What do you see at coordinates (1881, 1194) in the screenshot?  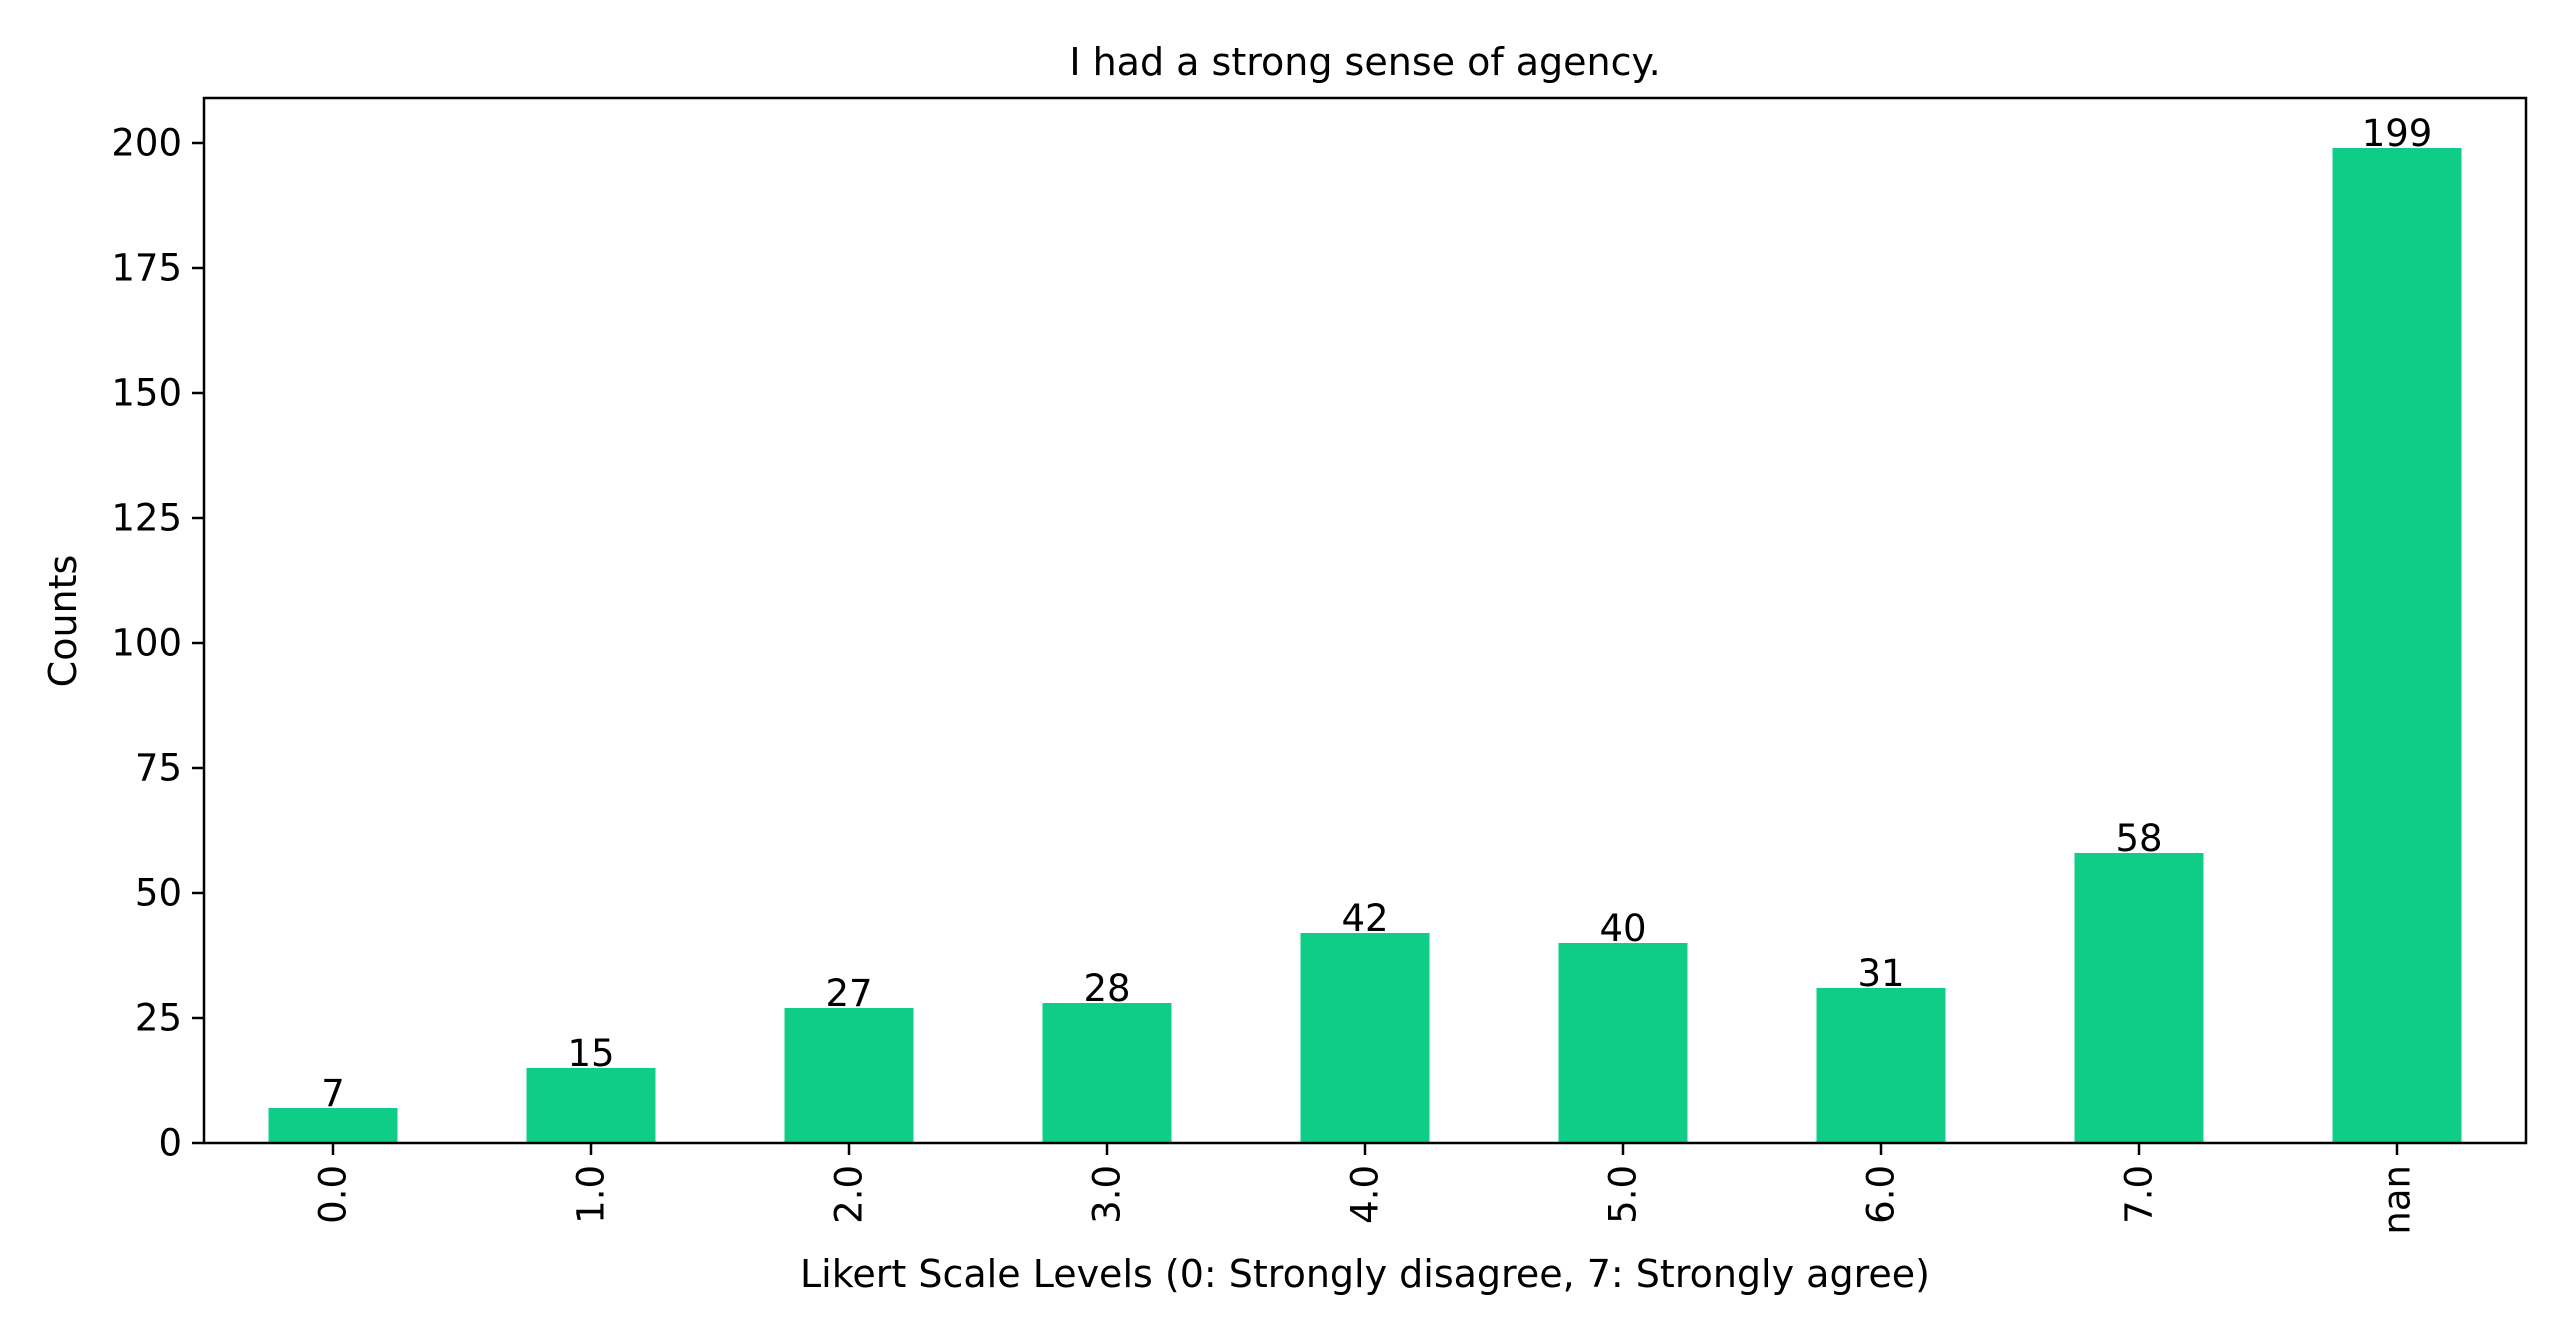 I see `x-tick-label: 6.0` at bounding box center [1881, 1194].